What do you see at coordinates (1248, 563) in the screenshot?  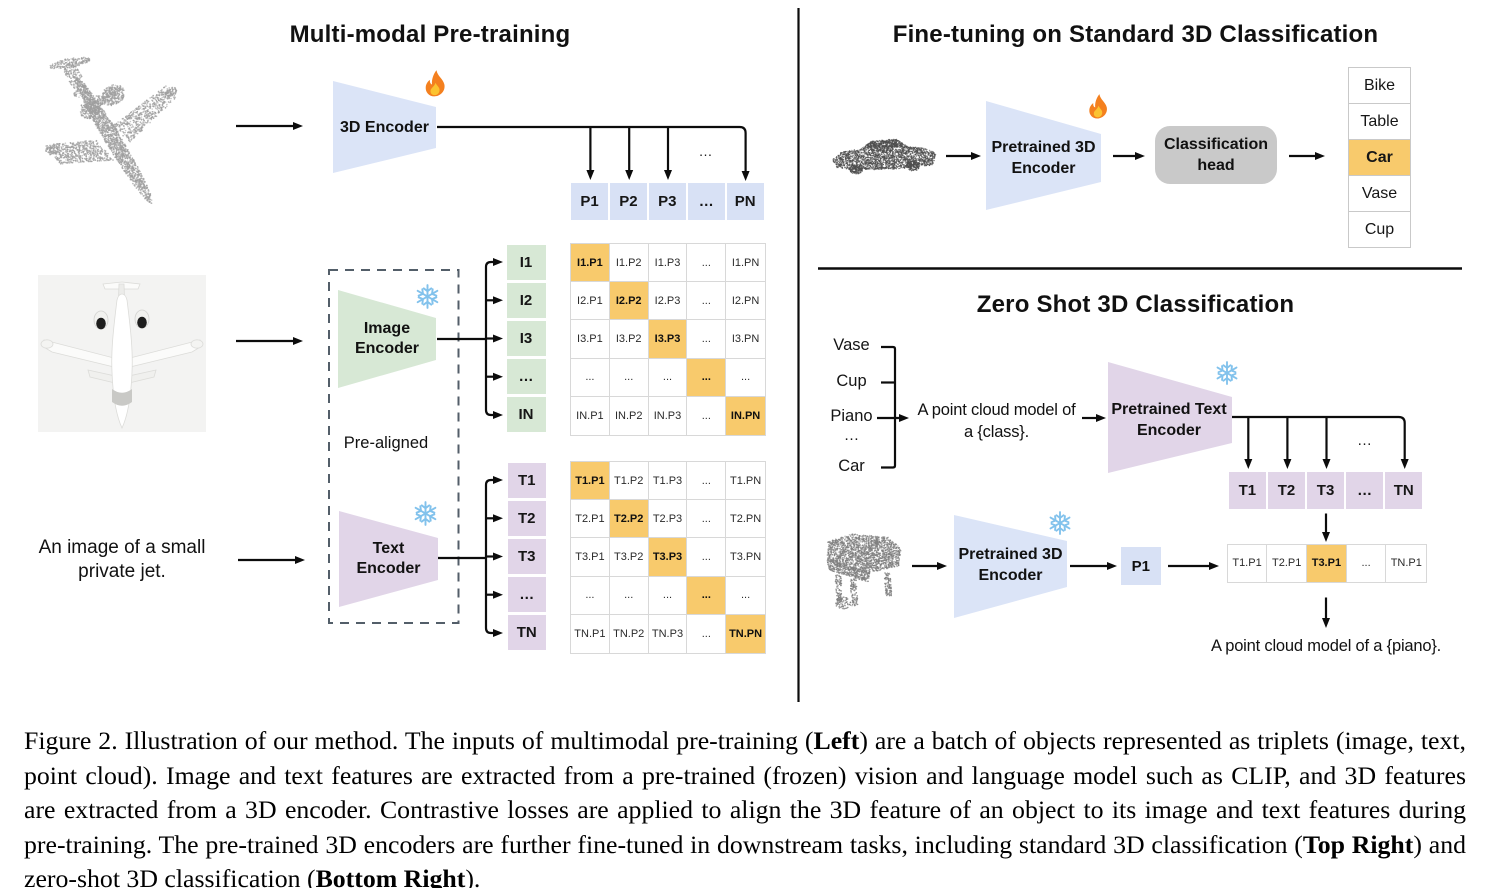 I see `result-row-cell: T1.P1` at bounding box center [1248, 563].